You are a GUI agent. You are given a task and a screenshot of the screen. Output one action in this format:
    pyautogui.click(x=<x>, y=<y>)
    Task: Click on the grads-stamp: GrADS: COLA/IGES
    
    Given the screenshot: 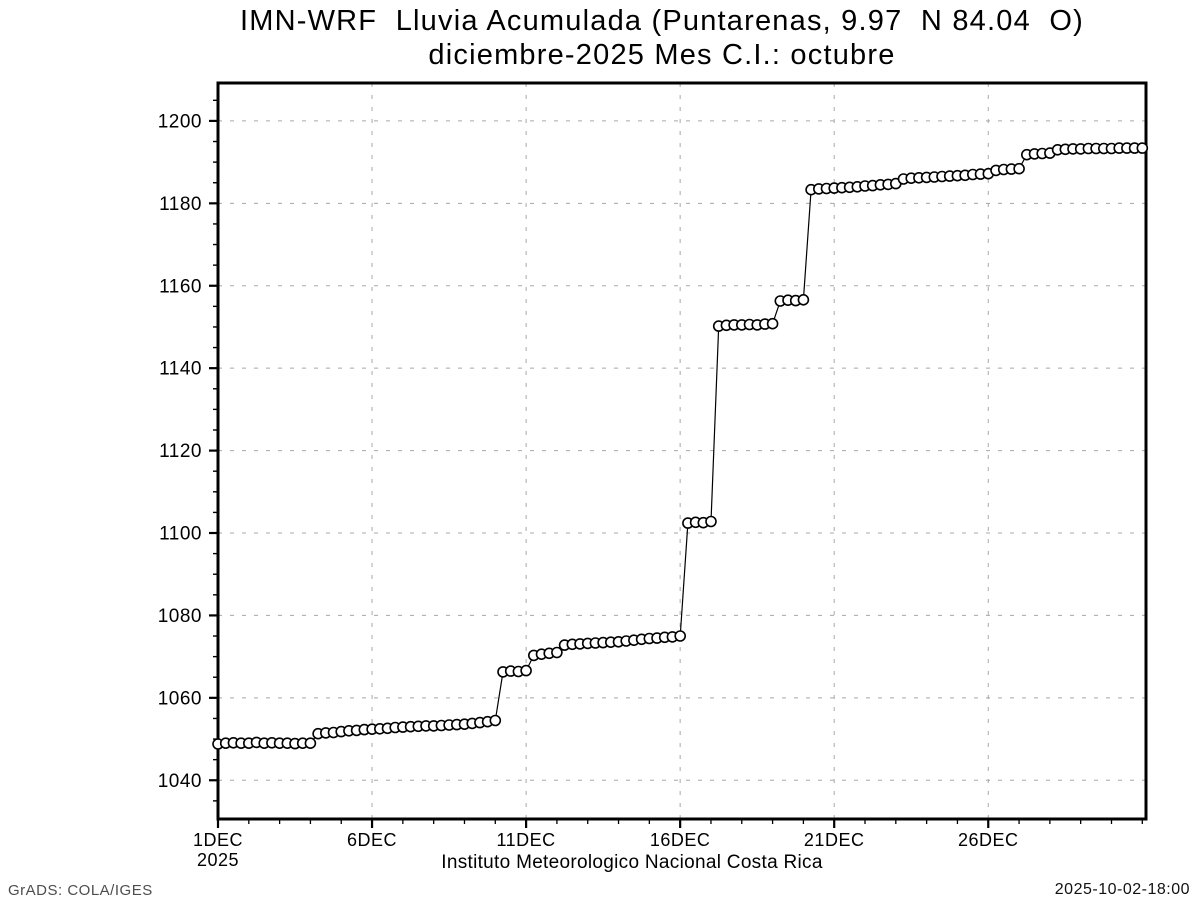 What is the action you would take?
    pyautogui.click(x=80, y=890)
    